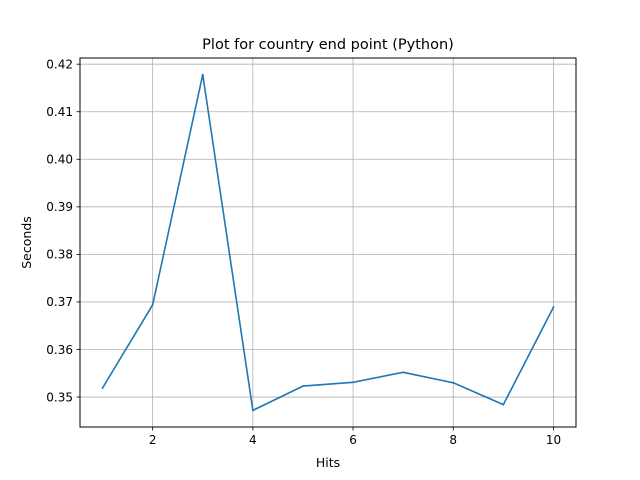  I want to click on y-tick-label: 0.35, so click(59, 397).